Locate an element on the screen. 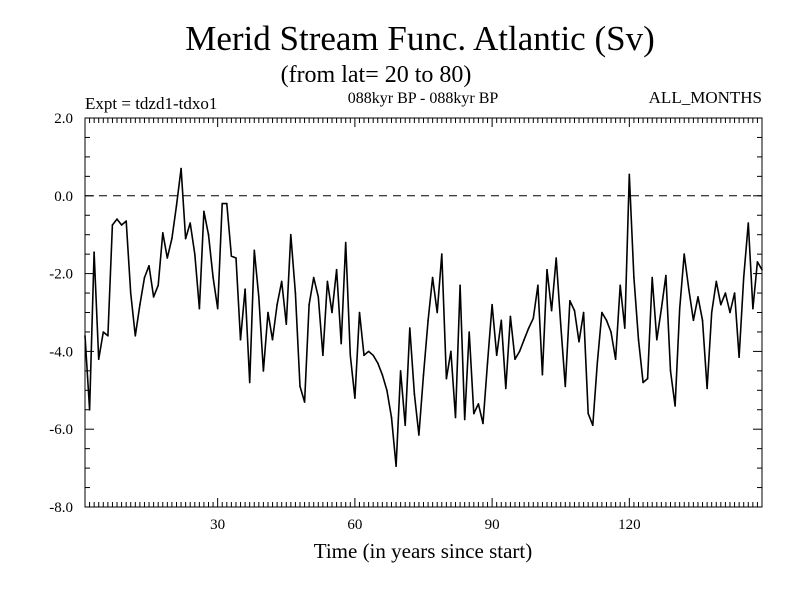 The width and height of the screenshot is (800, 600). y-tick-label: -4.0 is located at coordinates (61, 352).